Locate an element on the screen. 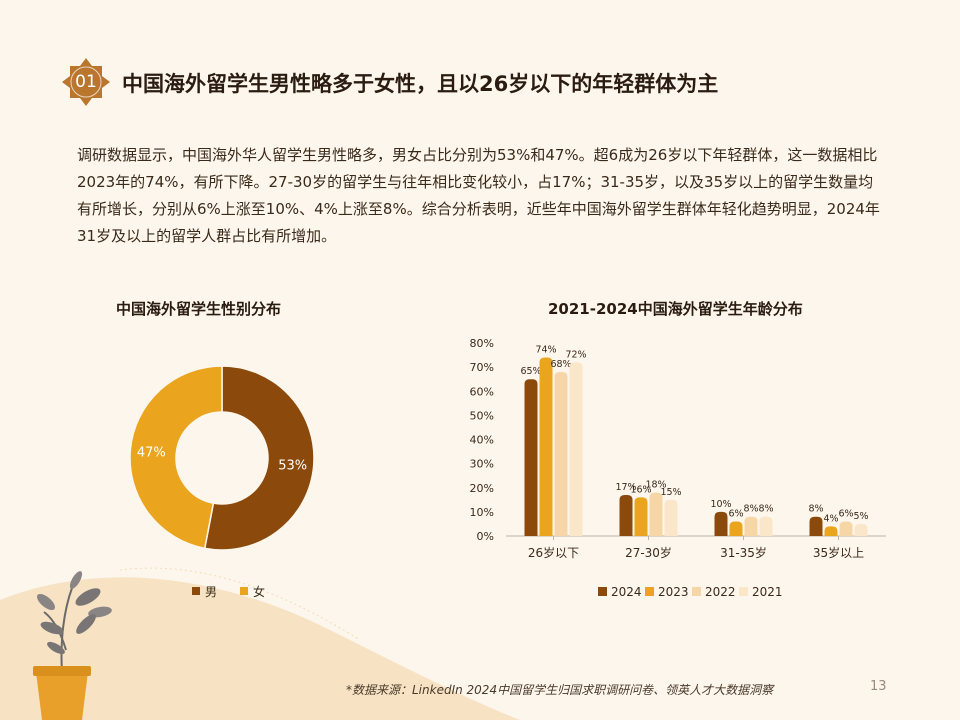 The image size is (960, 720). bar-value-label-0-1: 74% is located at coordinates (545, 349).